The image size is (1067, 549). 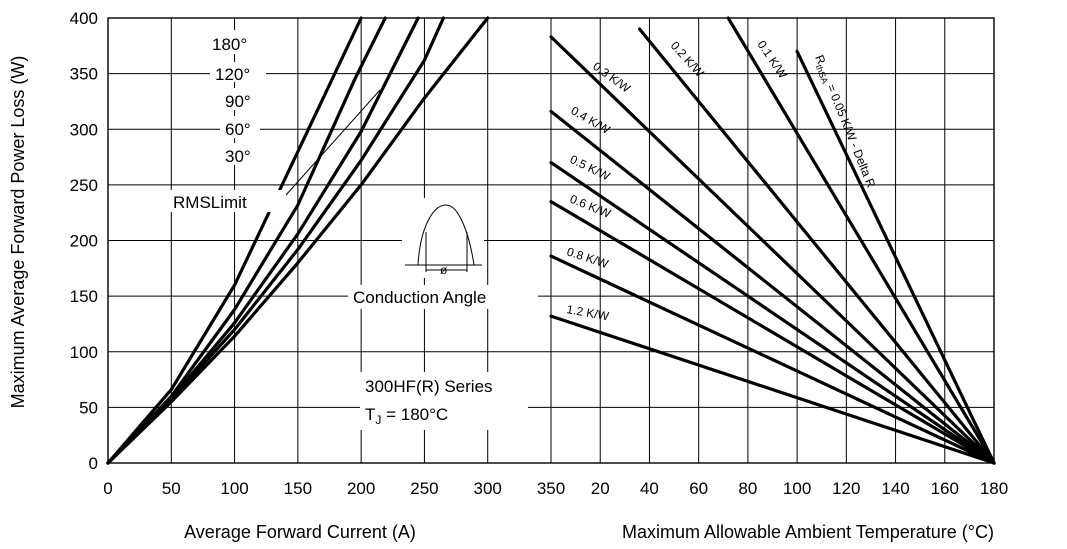 I want to click on rms-limit-pointer, so click(x=333, y=142).